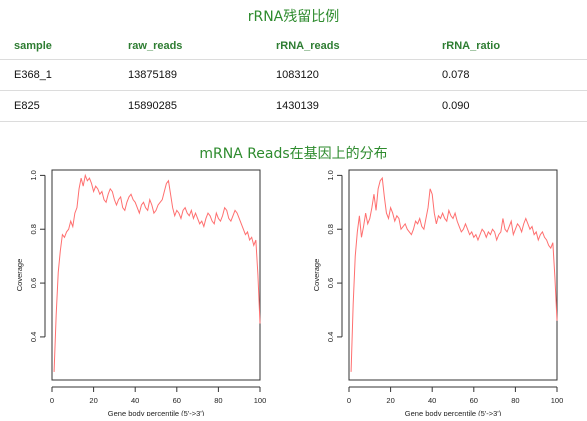 This screenshot has height=421, width=587. I want to click on table-header-row: sample raw_reads rRNA_reads rRNA_ratio, so click(293, 46).